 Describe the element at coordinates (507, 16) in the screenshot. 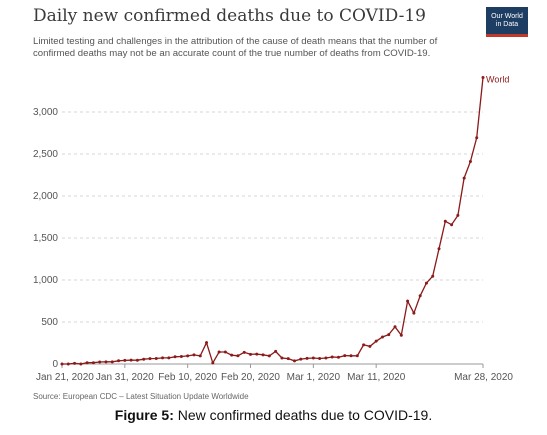

I see `logo-line-1: Our World` at that location.